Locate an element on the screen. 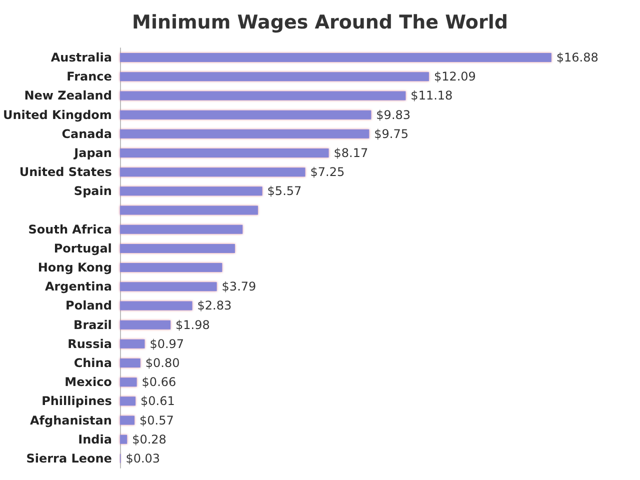 The height and width of the screenshot is (480, 640). y-tick-label: United States is located at coordinates (65, 172).